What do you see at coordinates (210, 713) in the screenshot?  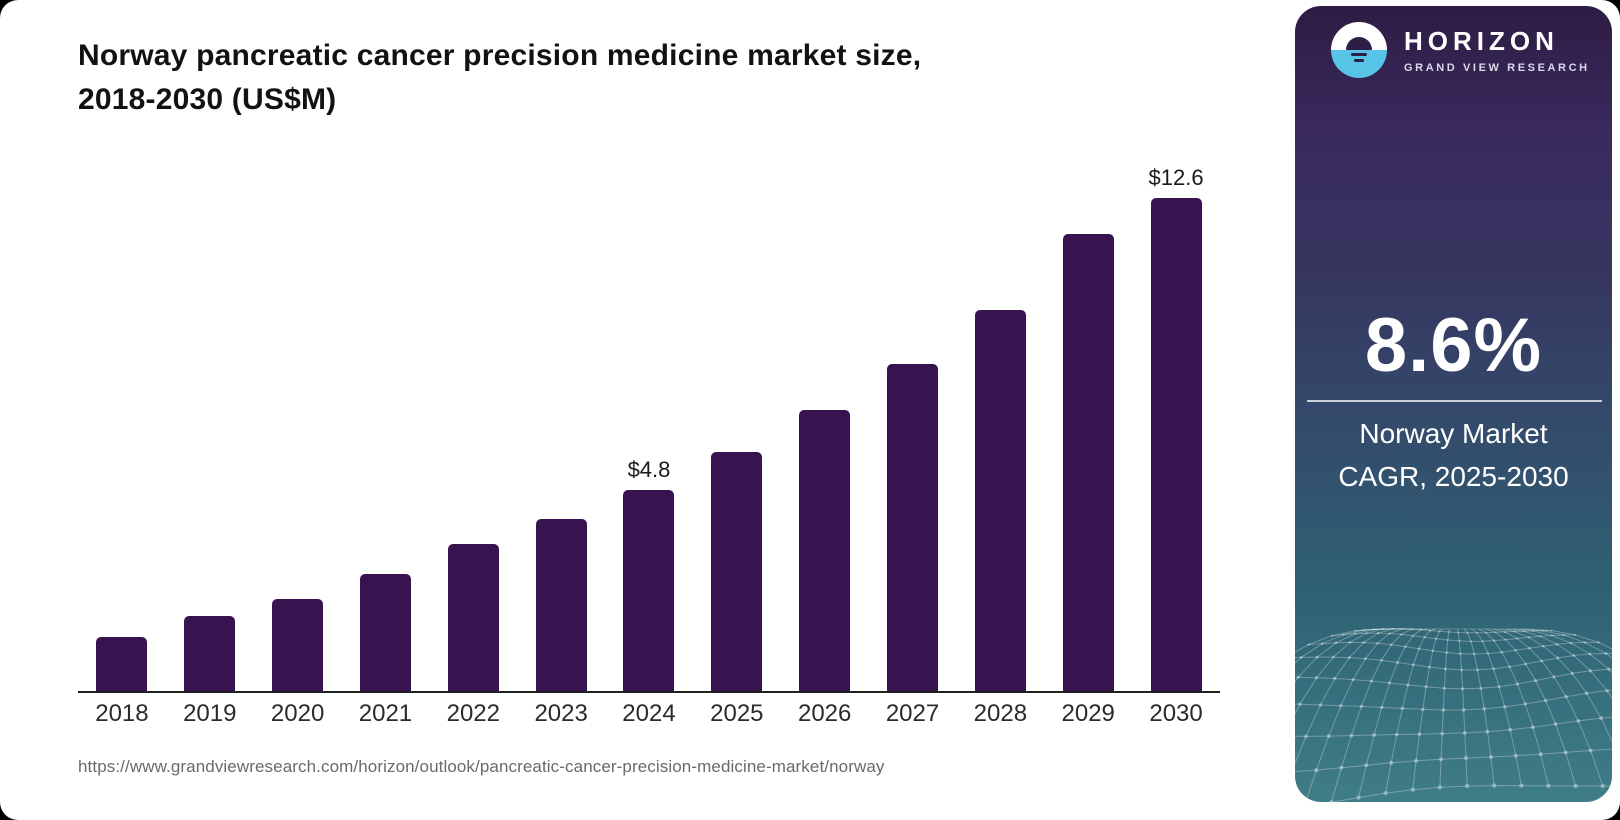 I see `year-label: 2019` at bounding box center [210, 713].